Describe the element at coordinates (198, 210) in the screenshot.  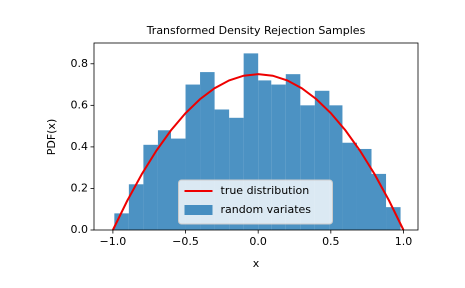
I see `legend-swatch` at that location.